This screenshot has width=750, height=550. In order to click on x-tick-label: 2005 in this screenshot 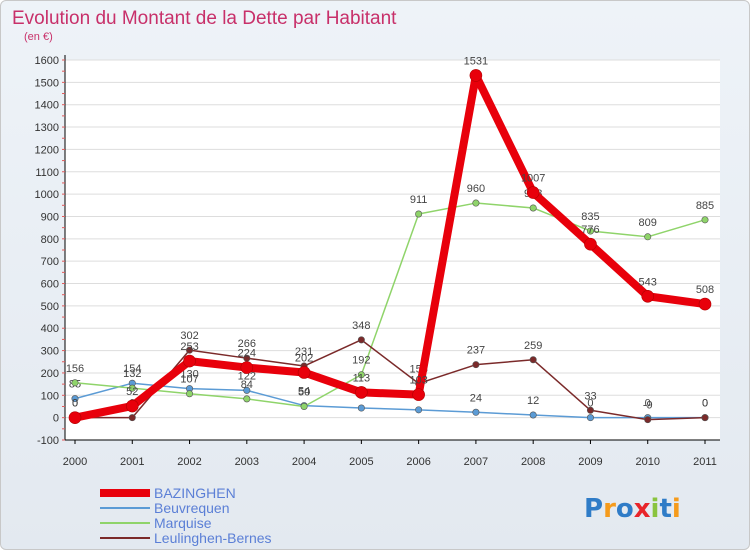, I will do `click(361, 462)`.